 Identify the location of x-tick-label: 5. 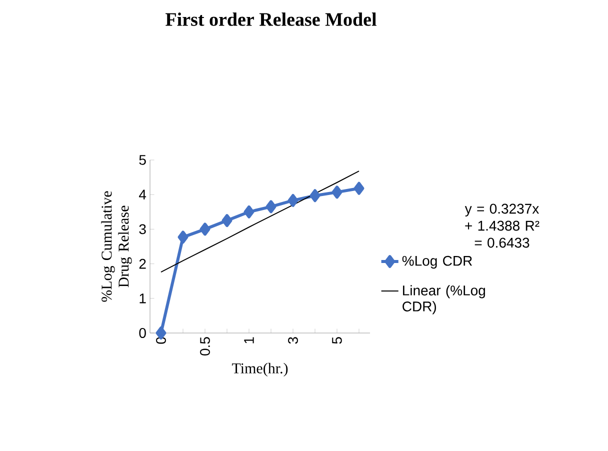
(337, 340).